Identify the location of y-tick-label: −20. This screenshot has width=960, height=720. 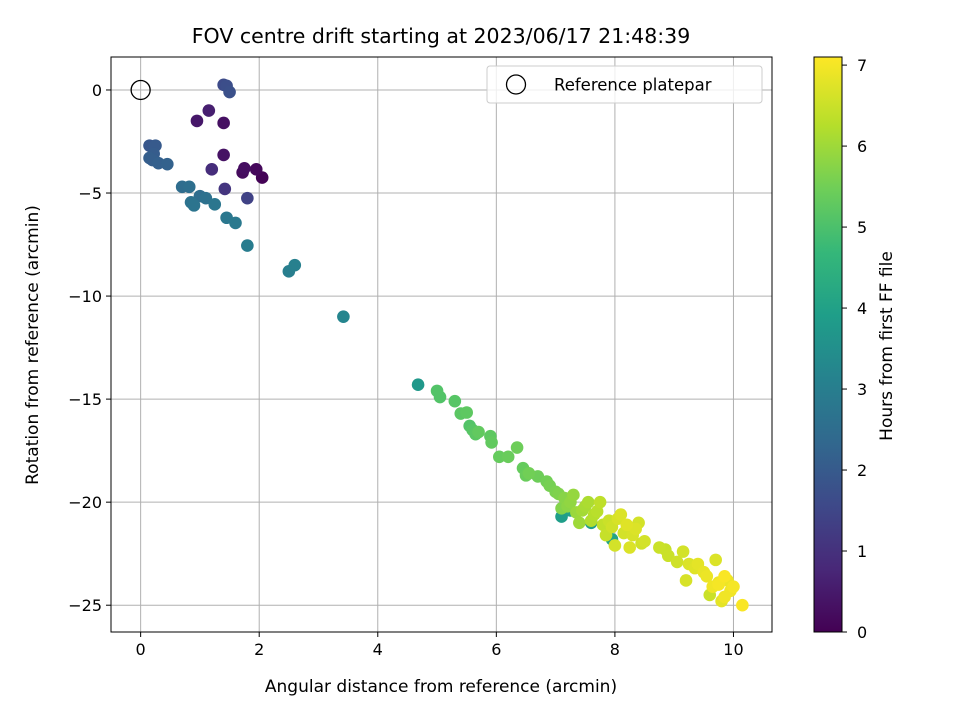
(85, 502).